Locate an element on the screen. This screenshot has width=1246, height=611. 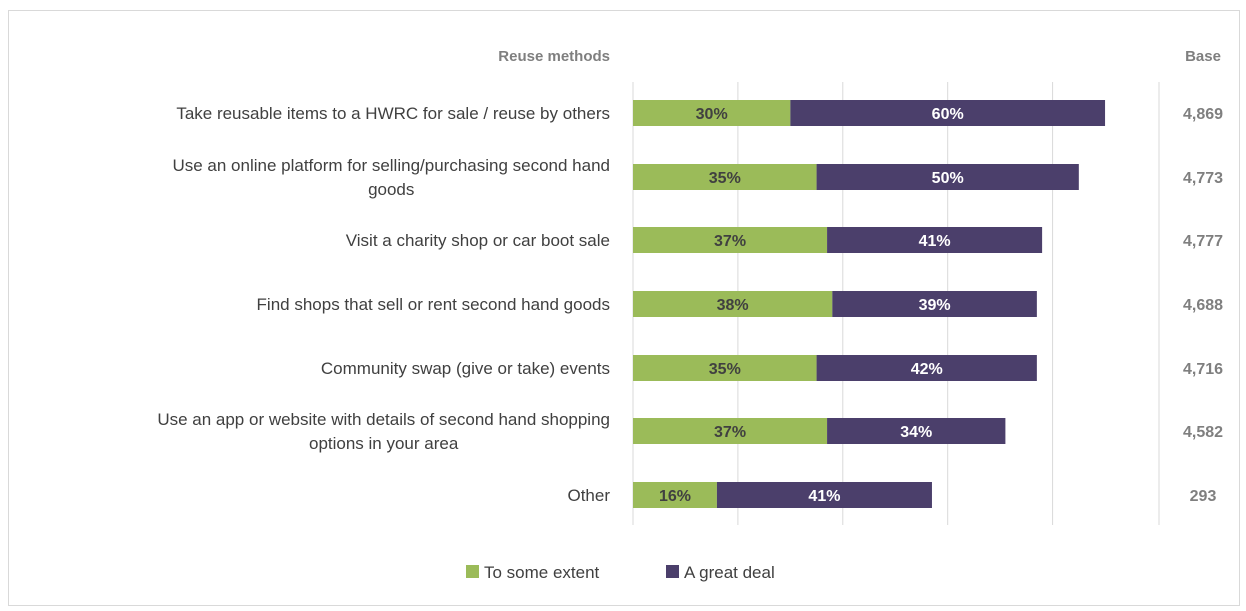
data-label: 60% is located at coordinates (948, 114).